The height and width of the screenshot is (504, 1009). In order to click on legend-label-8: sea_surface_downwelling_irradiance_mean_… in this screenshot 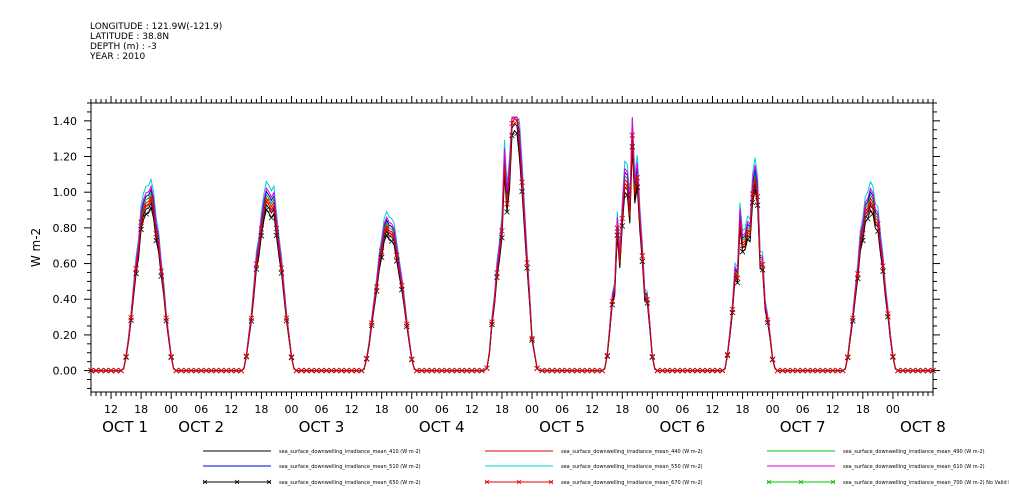, I will do `click(926, 483)`.